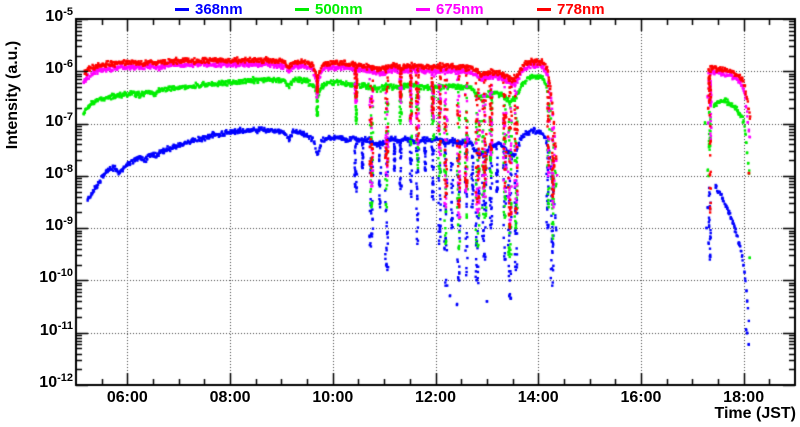  Describe the element at coordinates (12, 95) in the screenshot. I see `y-axis-title: Intensity (a.u.)` at that location.